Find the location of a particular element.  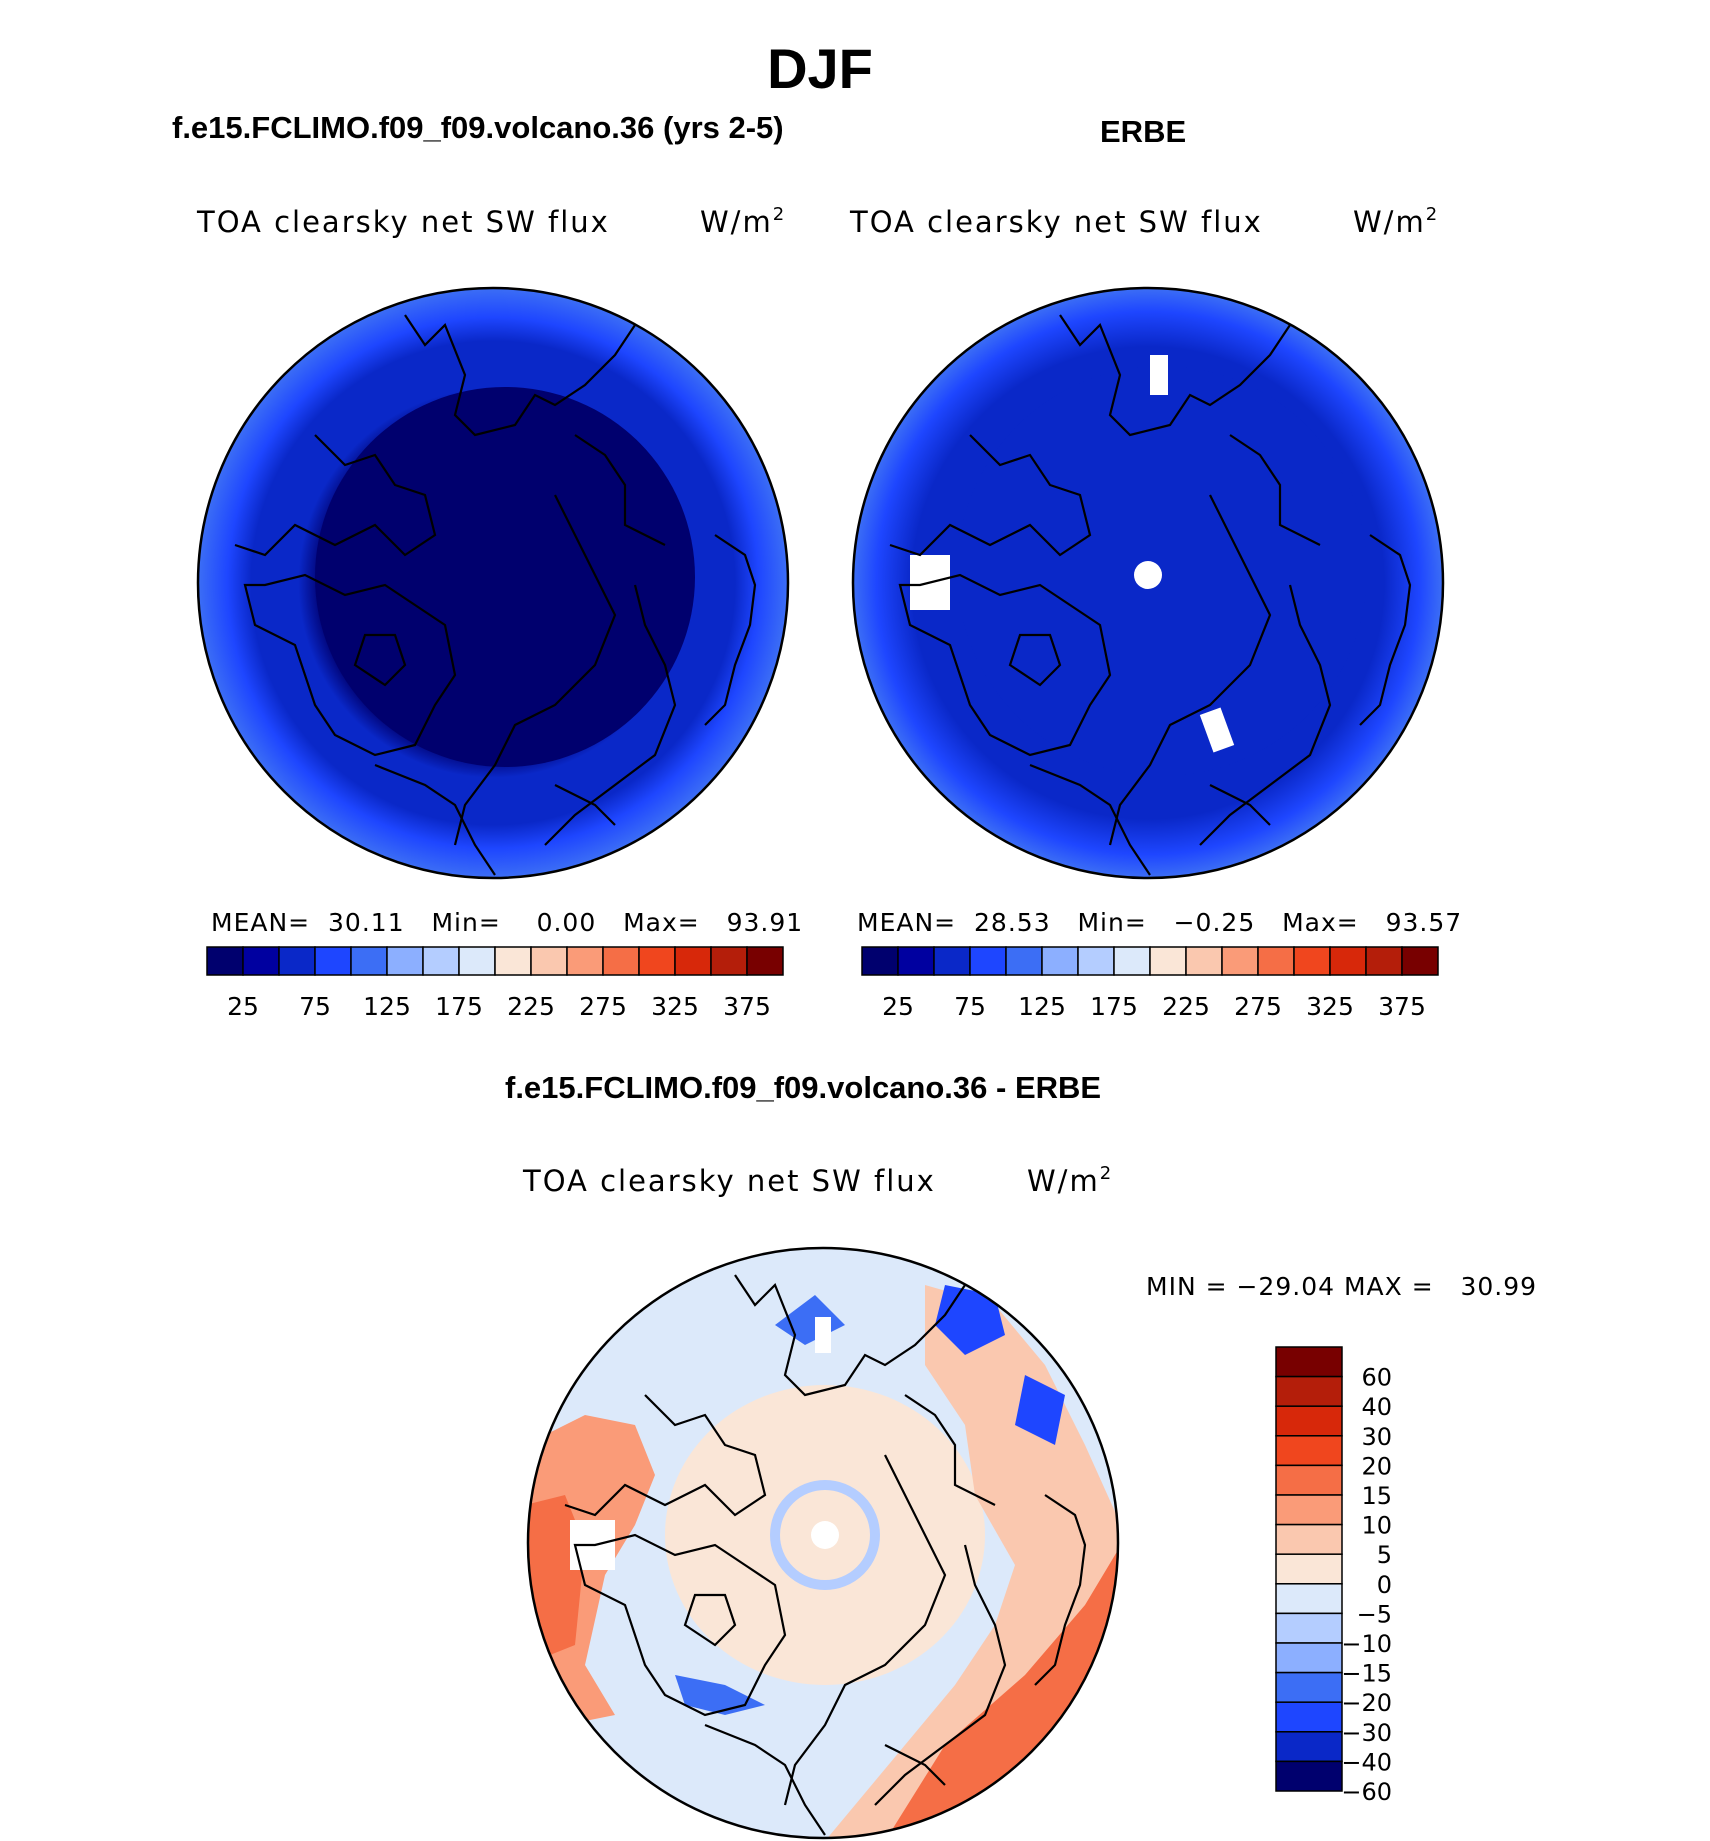

diff-panel-title: f.e15.FCLIMO.f09_f09.volcano.36 - ERBE is located at coordinates (803, 1087).